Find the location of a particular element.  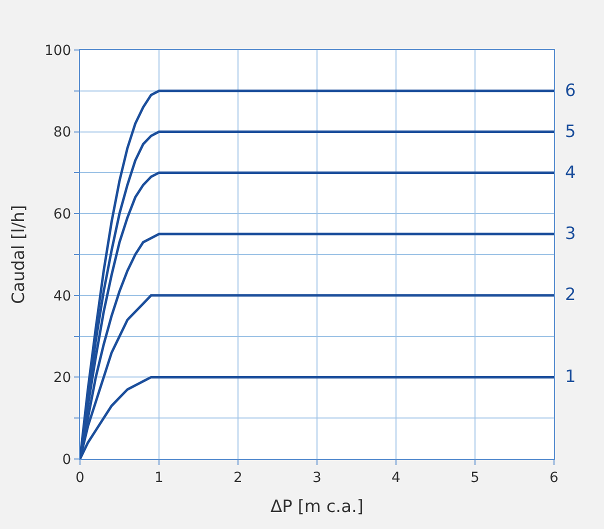

series-label: 3 is located at coordinates (570, 234).